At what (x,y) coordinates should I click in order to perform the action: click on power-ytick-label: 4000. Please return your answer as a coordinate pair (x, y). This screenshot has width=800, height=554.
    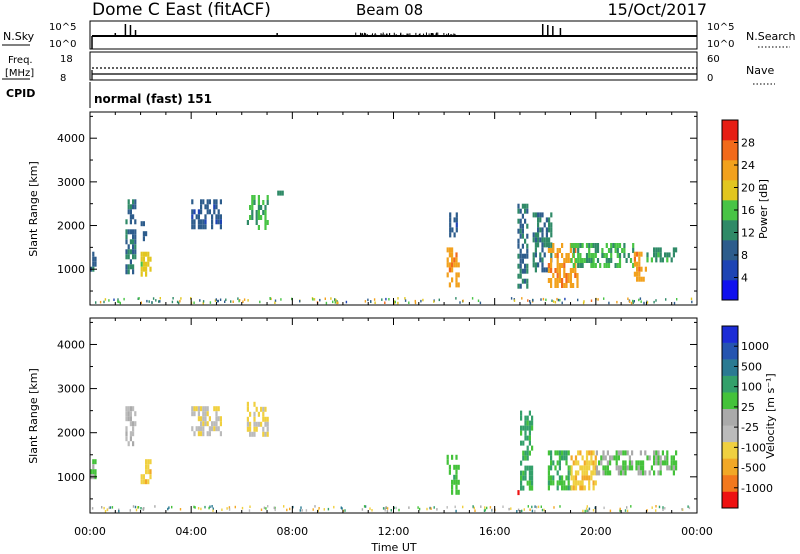
    Looking at the image, I should click on (71, 138).